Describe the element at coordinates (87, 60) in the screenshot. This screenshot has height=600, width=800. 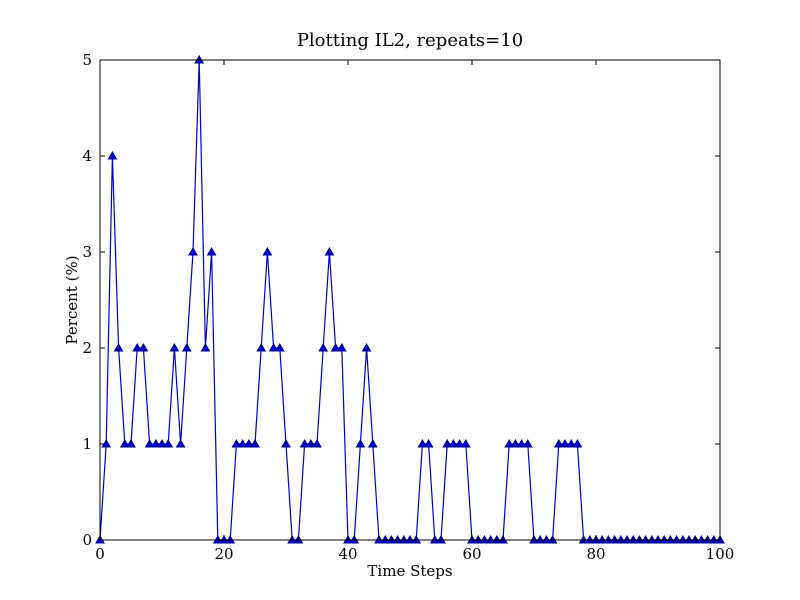
I see `y-tick-label: 5` at that location.